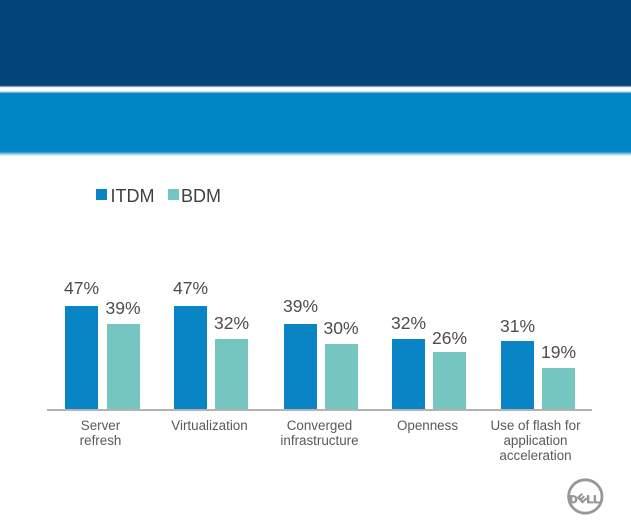 The image size is (631, 522). I want to click on svg-text: D, so click(574, 500).